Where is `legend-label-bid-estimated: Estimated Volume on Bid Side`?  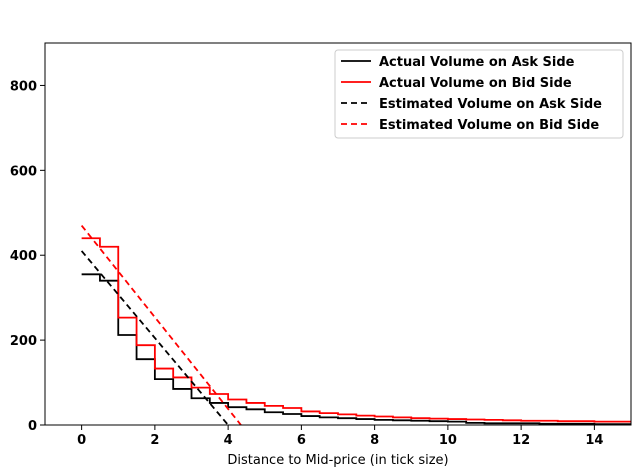
legend-label-bid-estimated: Estimated Volume on Bid Side is located at coordinates (489, 125).